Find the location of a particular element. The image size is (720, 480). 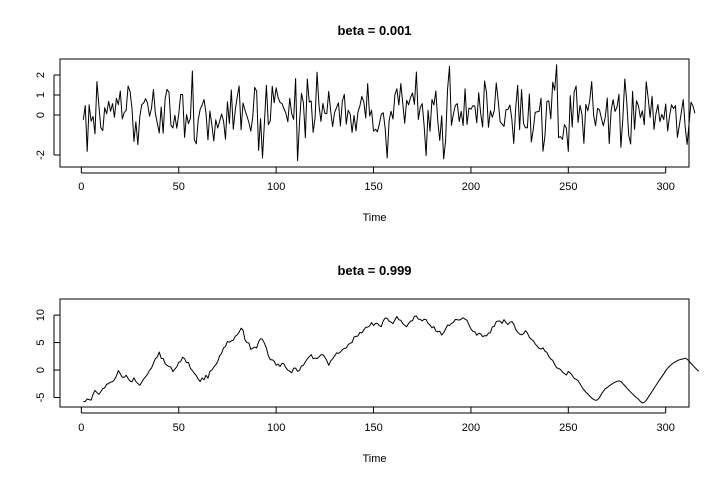

chart-title: beta = 0.999 is located at coordinates (374, 270).